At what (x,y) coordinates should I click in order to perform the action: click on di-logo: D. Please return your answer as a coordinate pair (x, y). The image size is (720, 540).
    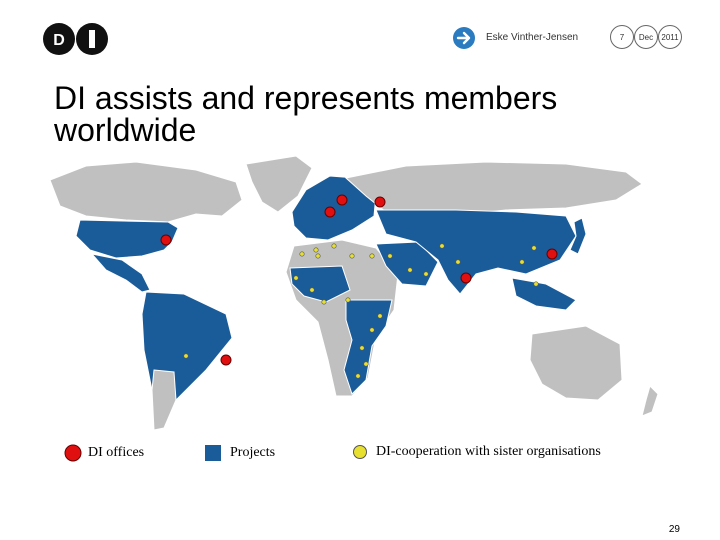
    Looking at the image, I should click on (75, 39).